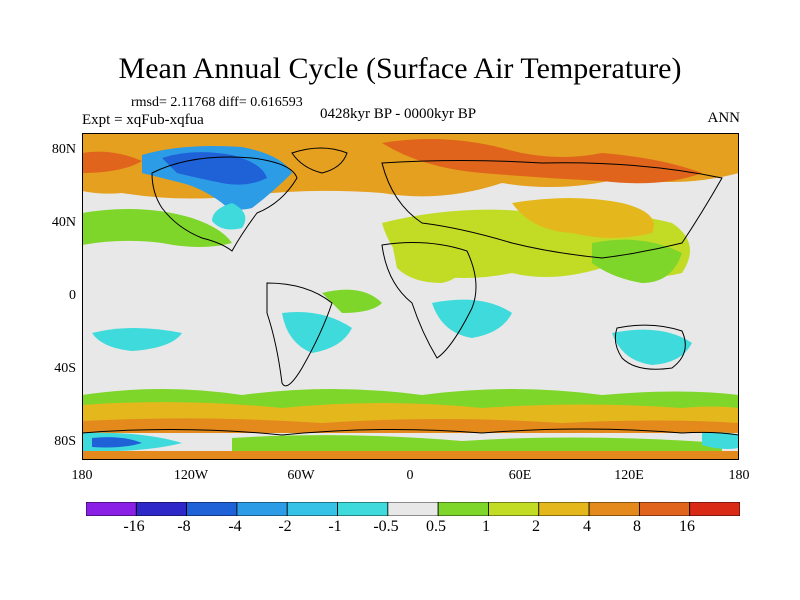 The image size is (800, 600). Describe the element at coordinates (398, 114) in the screenshot. I see `time-period-label: 0428kyr BP - 0000kyr BP` at that location.